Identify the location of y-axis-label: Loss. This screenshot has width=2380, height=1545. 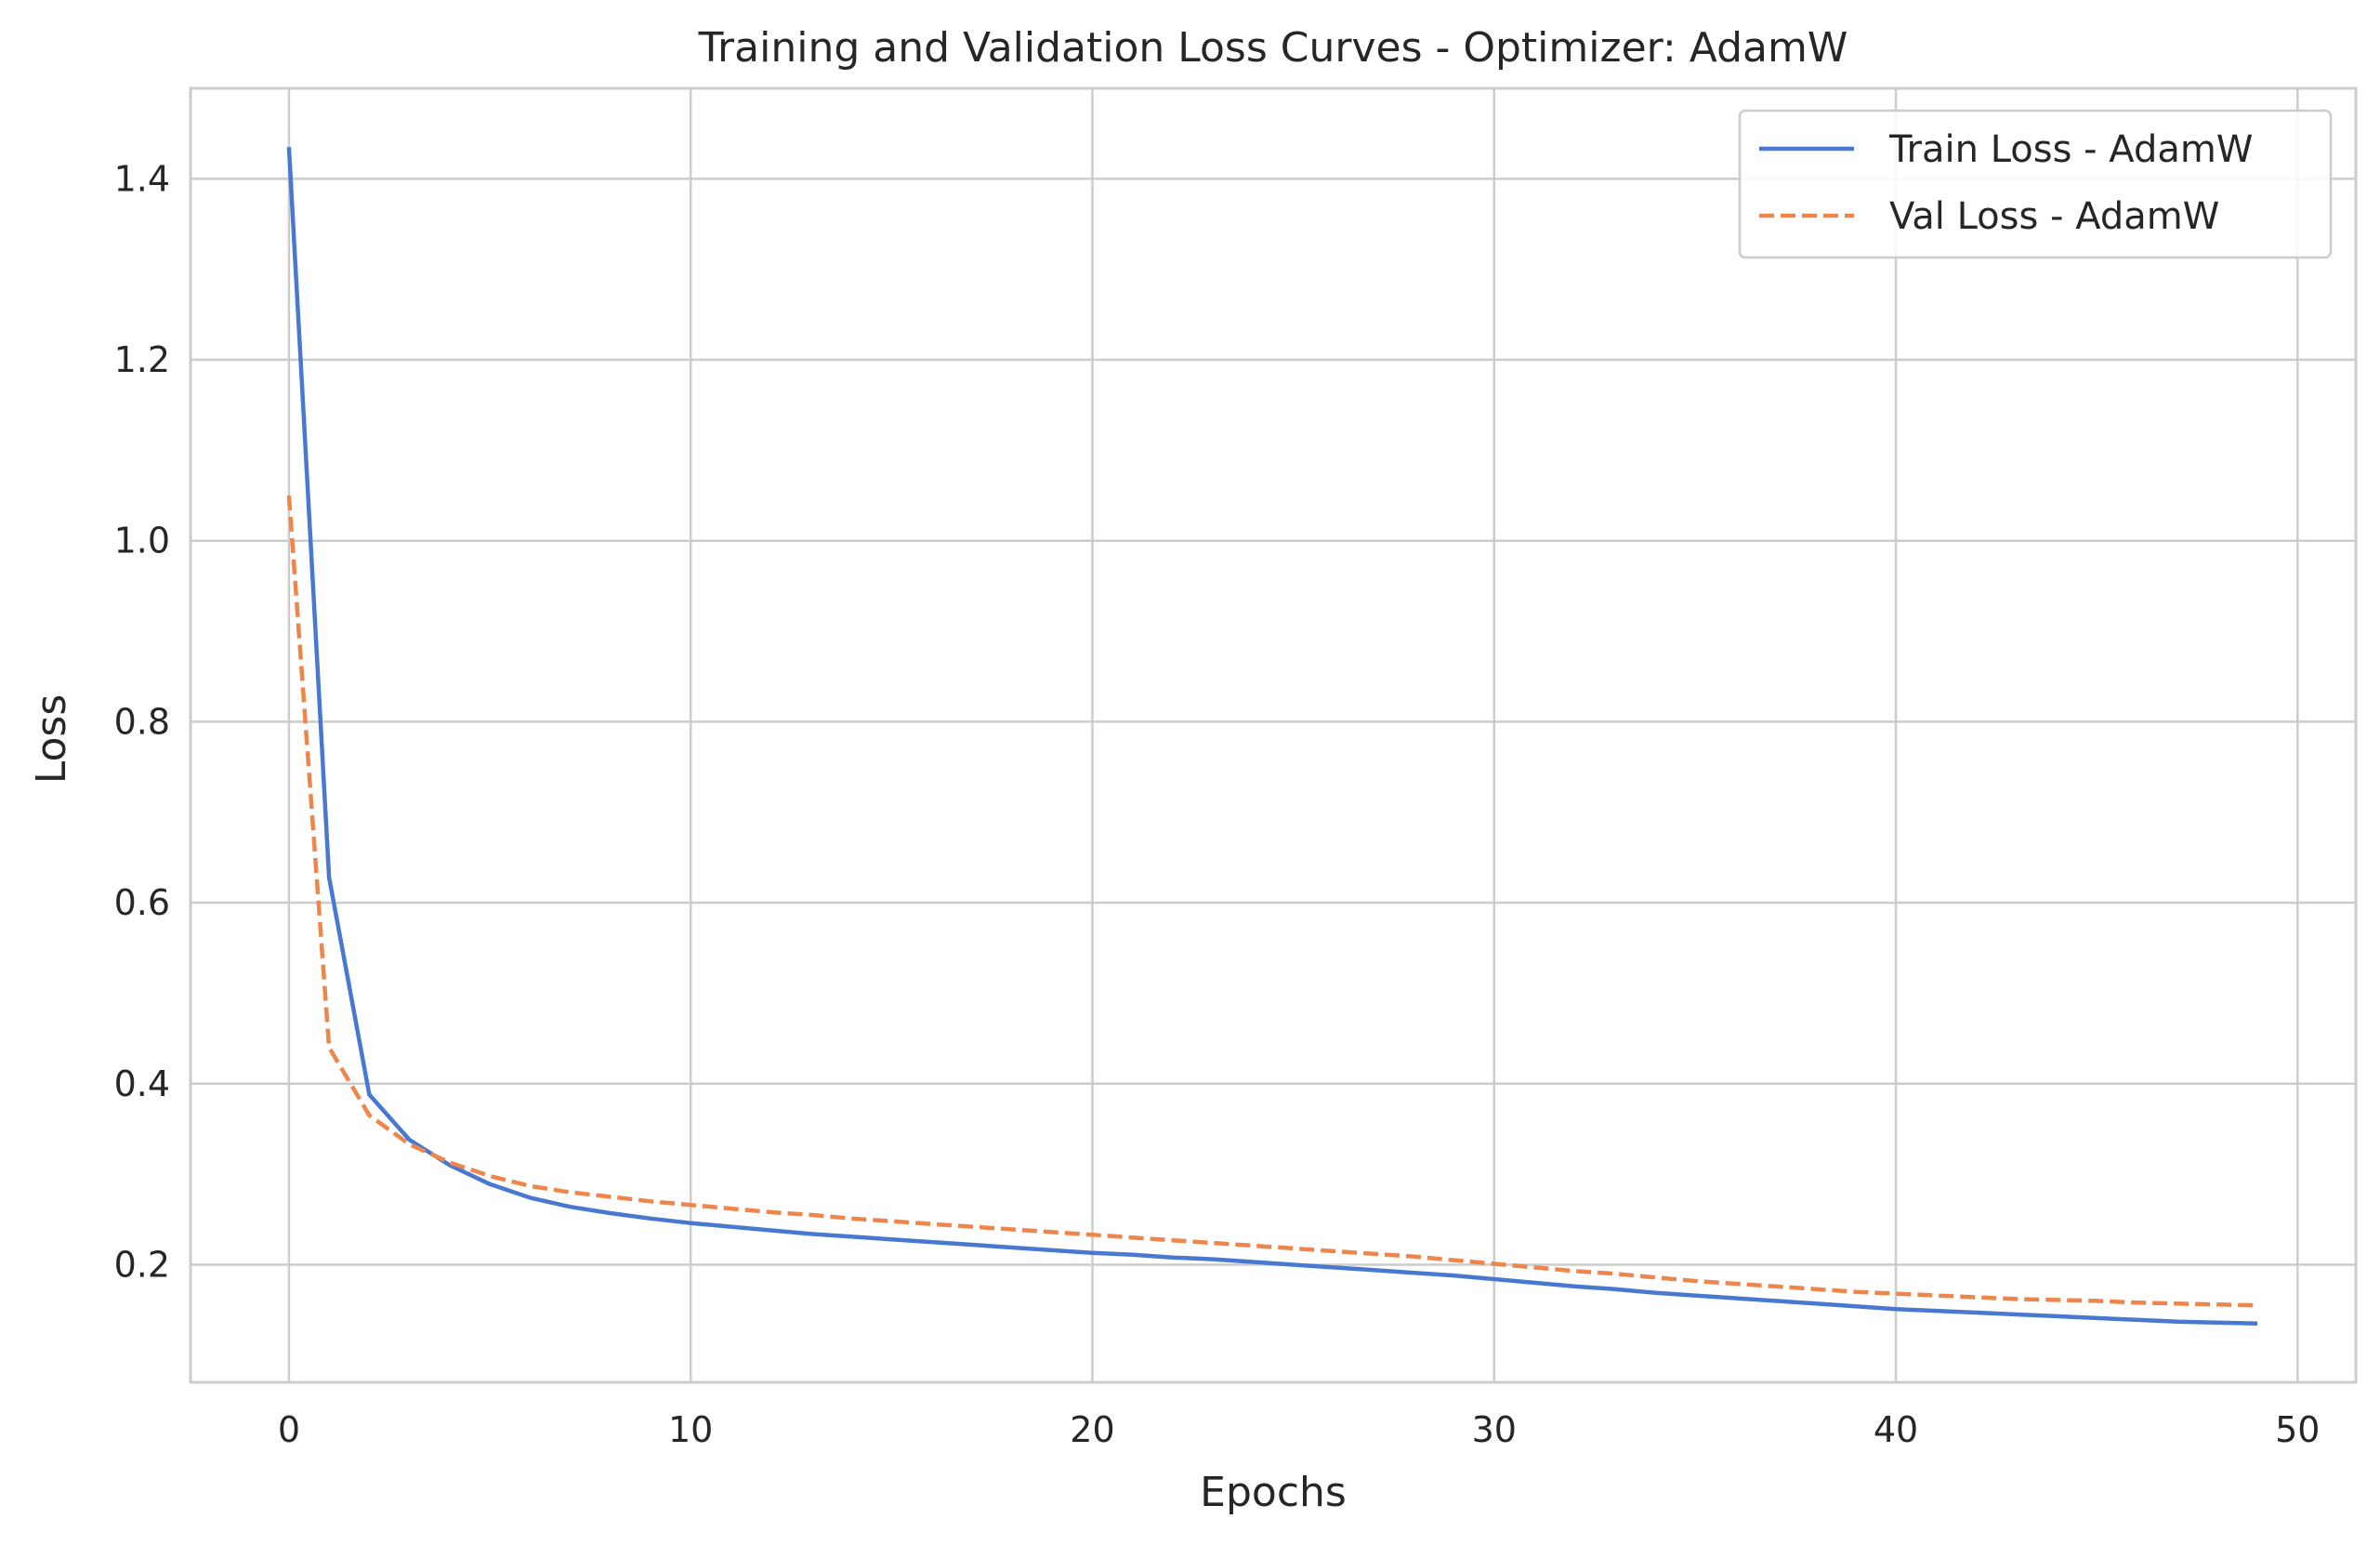
(51, 740).